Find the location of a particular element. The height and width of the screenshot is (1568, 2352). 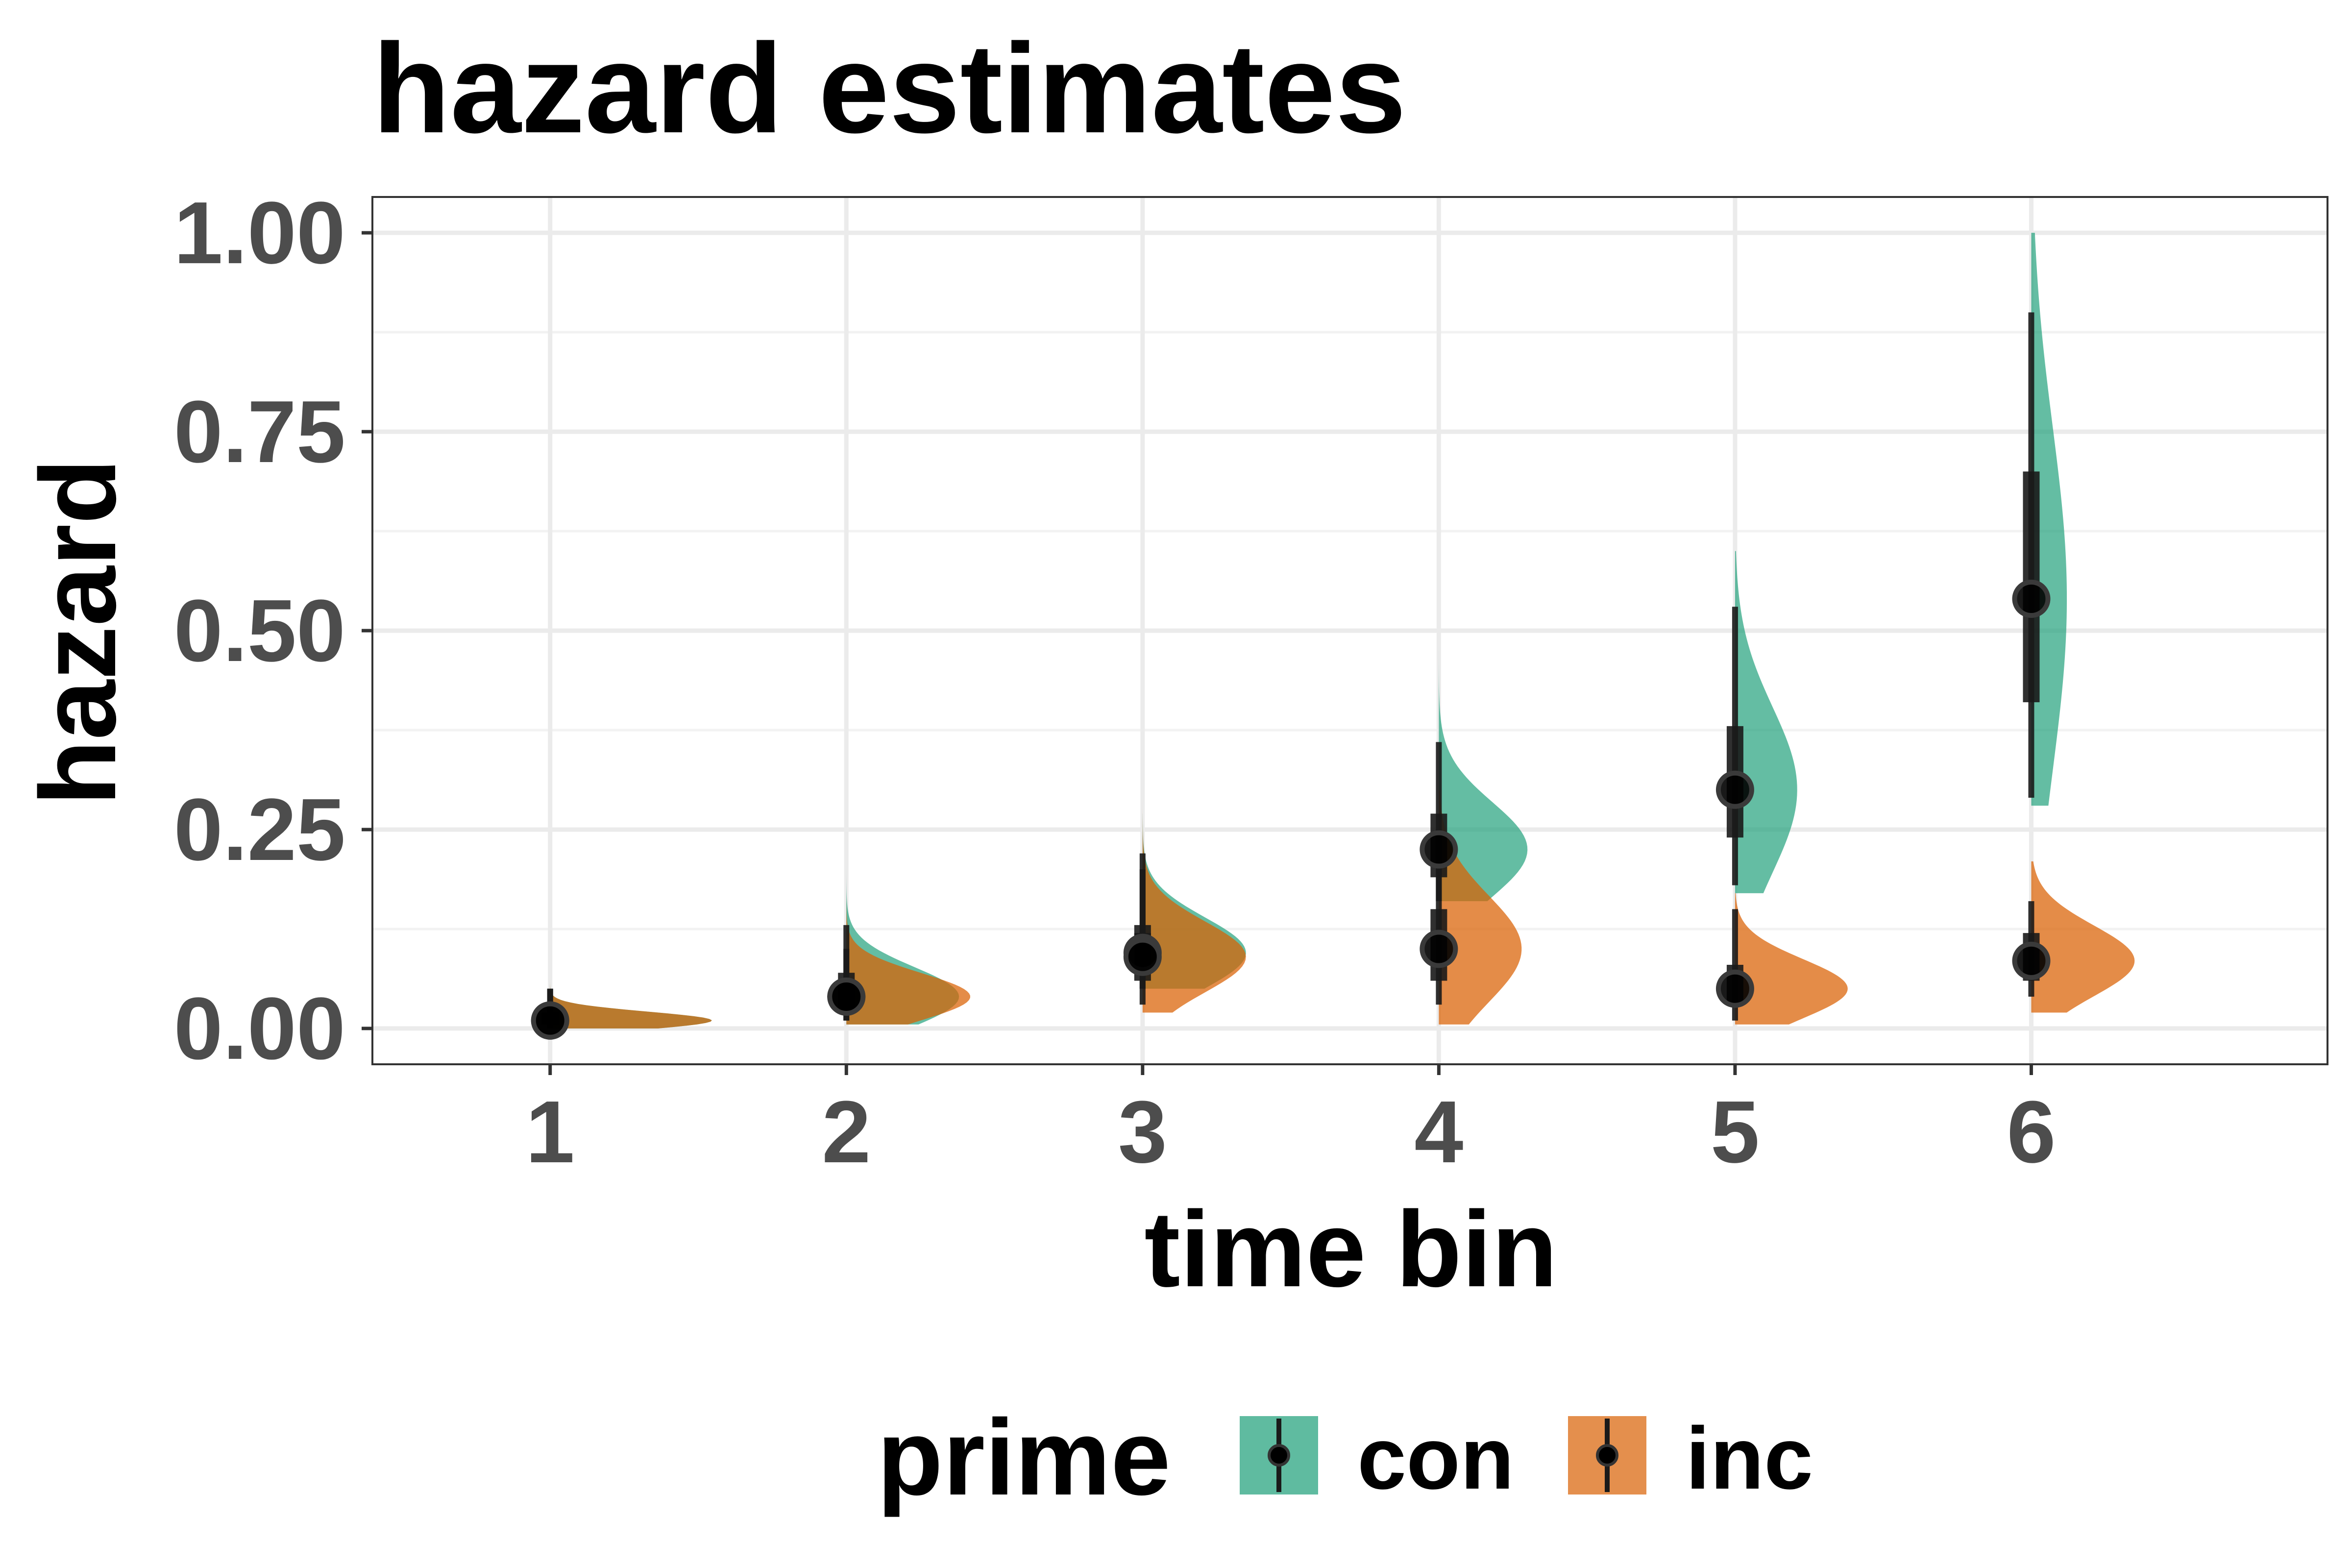

legend: prime con inc is located at coordinates (1345, 1457).